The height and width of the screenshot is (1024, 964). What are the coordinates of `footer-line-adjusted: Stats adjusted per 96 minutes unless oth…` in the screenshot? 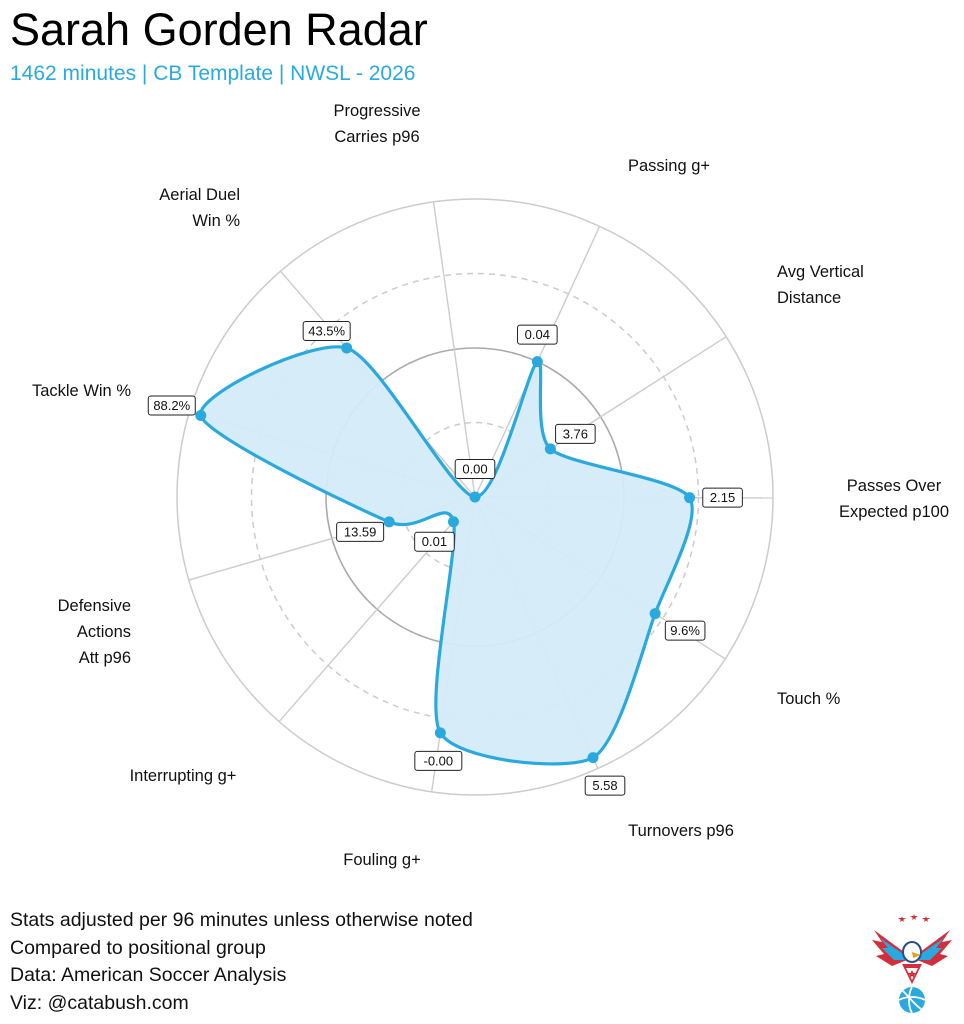 It's located at (241, 920).